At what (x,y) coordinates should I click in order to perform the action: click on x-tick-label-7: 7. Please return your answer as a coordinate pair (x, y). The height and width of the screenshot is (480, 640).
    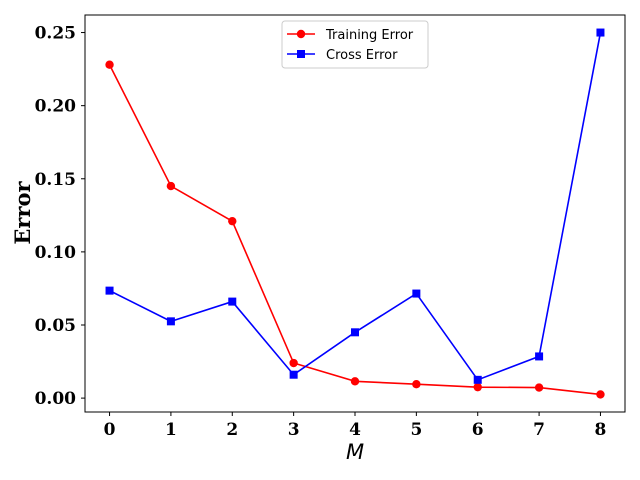
    Looking at the image, I should click on (539, 430).